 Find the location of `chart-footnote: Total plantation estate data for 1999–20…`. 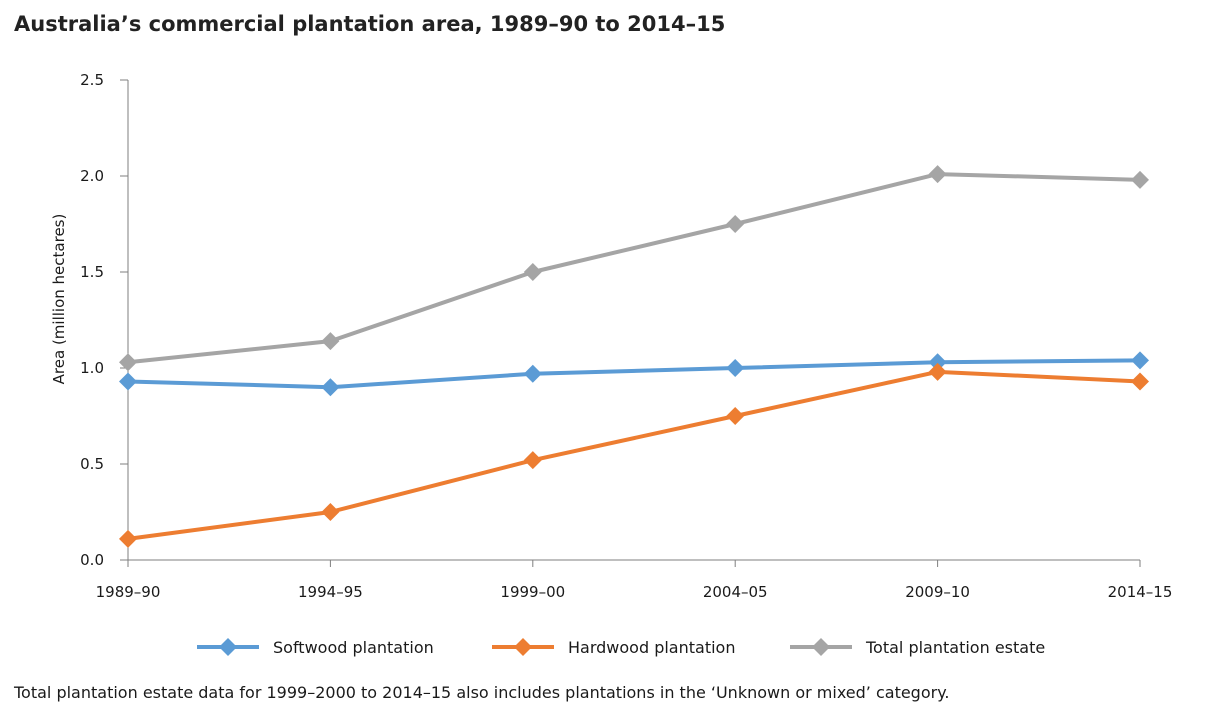

chart-footnote: Total plantation estate data for 1999–20… is located at coordinates (482, 692).